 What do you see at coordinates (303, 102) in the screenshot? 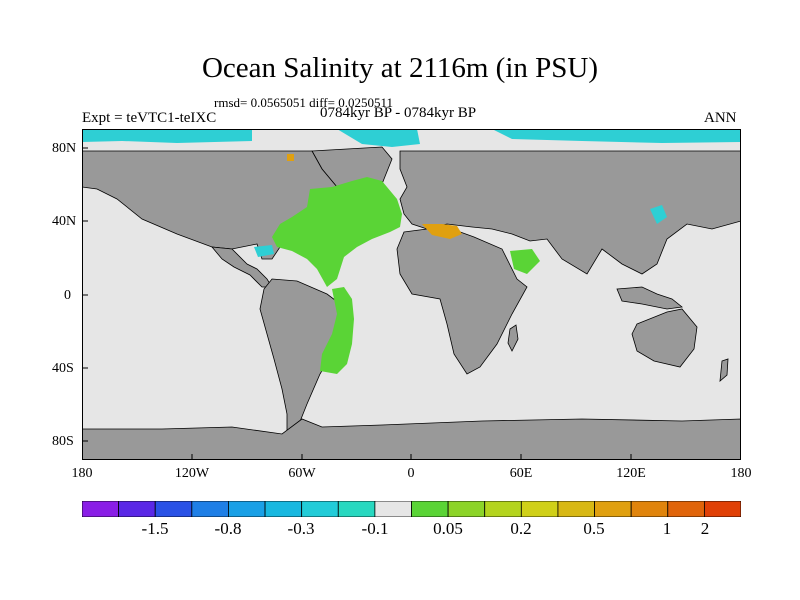
I see `statistics-line: rmsd= 0.0565051 diff= 0.0250511` at bounding box center [303, 102].